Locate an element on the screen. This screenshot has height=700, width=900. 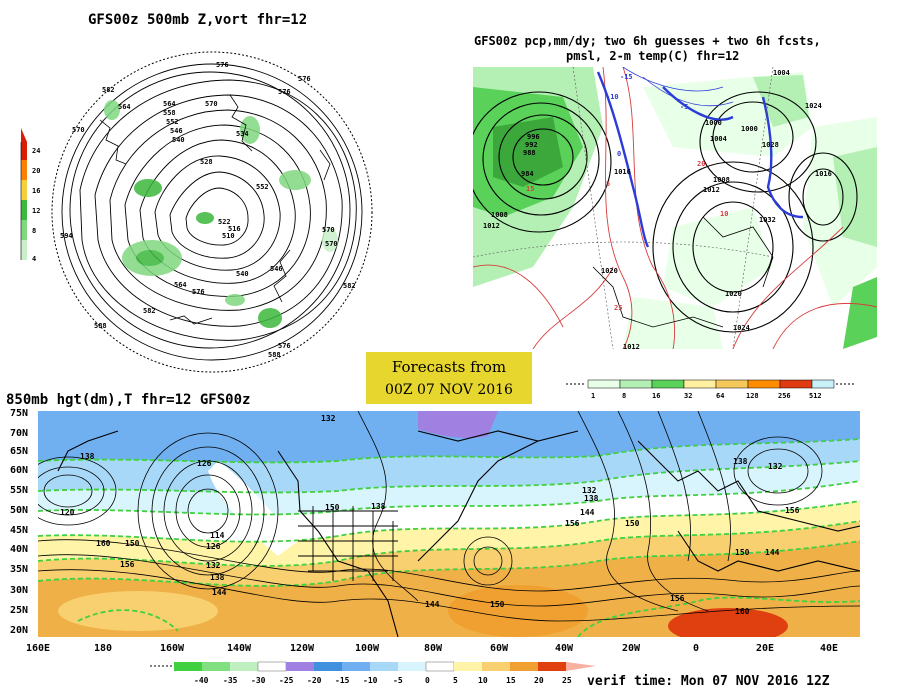
forecast-init-box: Forecasts from 00Z 07 NOV 2016 is located at coordinates (449, 378).